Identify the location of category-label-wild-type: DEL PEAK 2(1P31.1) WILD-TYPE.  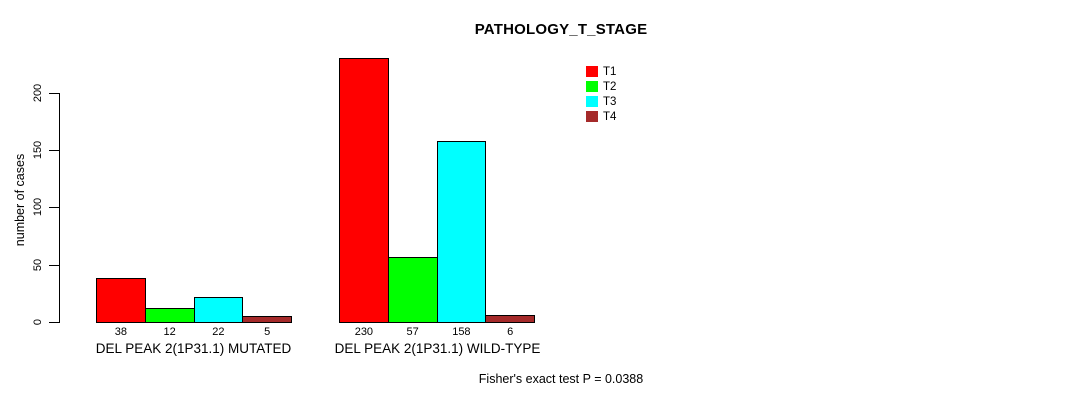
(437, 348).